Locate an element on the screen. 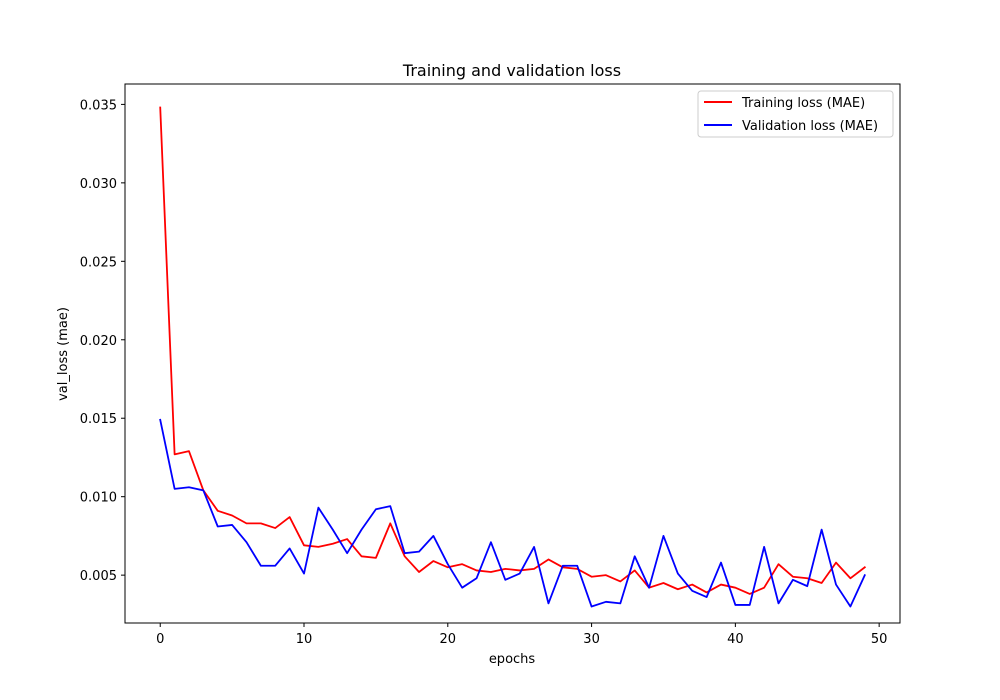 This screenshot has height=700, width=1000. x-axis-ticks: 0 10 20 30 40 50 is located at coordinates (521, 635).